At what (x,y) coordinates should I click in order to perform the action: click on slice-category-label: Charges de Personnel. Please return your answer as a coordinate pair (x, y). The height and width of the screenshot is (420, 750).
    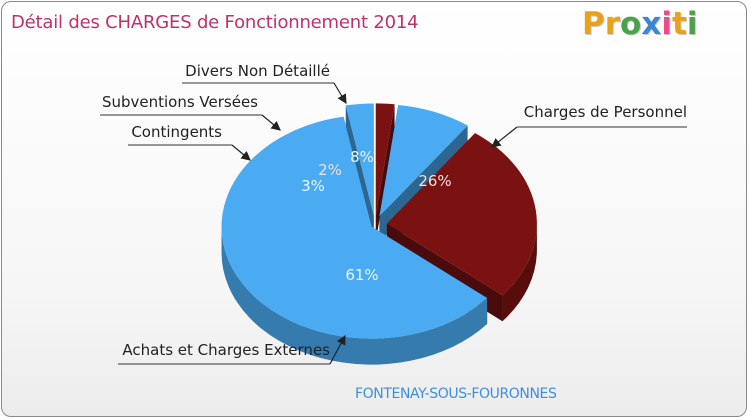
    Looking at the image, I should click on (605, 112).